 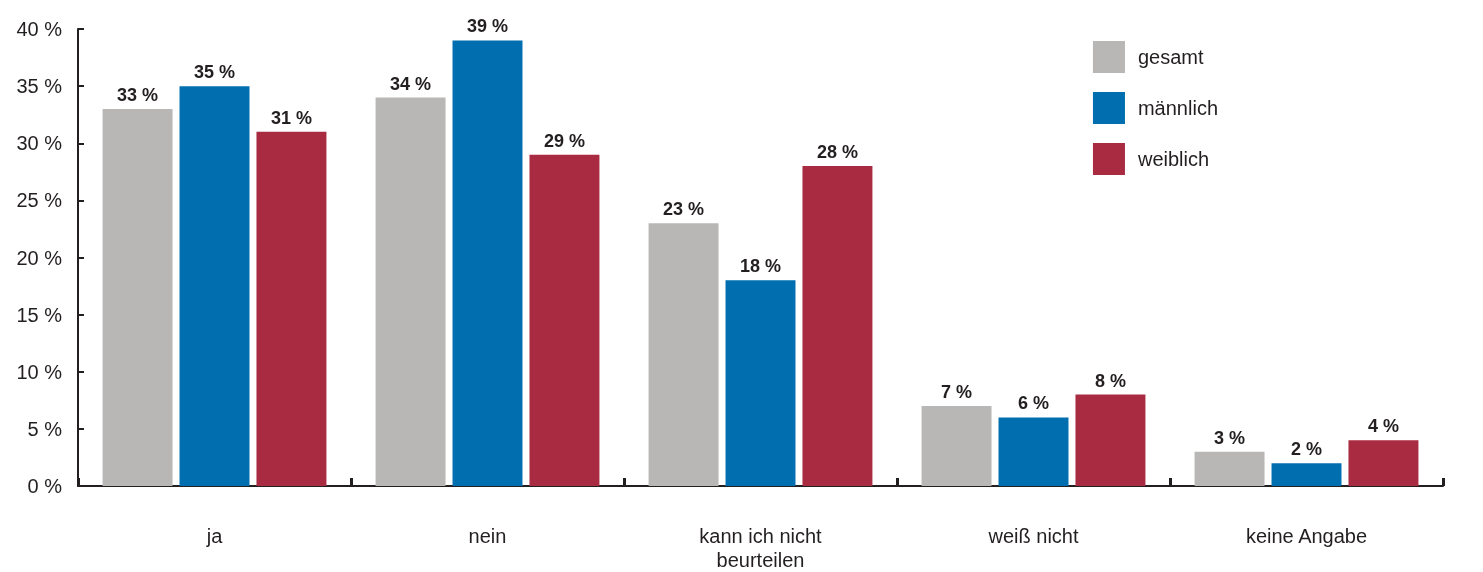 What do you see at coordinates (487, 26) in the screenshot?
I see `data-label: 39 %` at bounding box center [487, 26].